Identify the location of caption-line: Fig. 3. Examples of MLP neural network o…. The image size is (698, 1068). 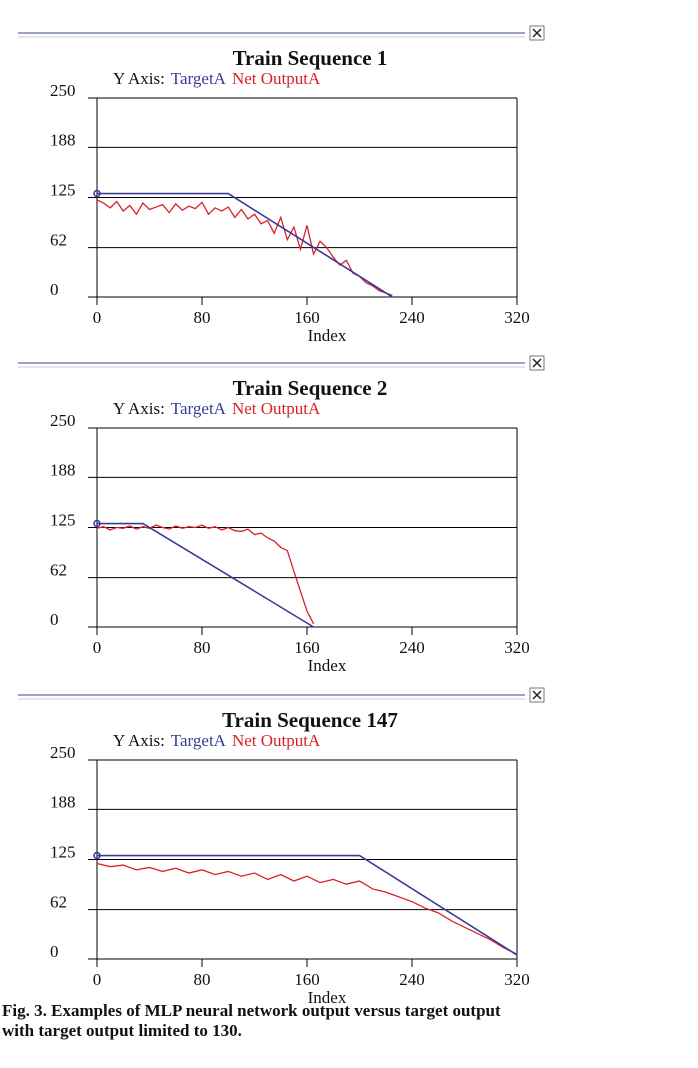
(251, 1010).